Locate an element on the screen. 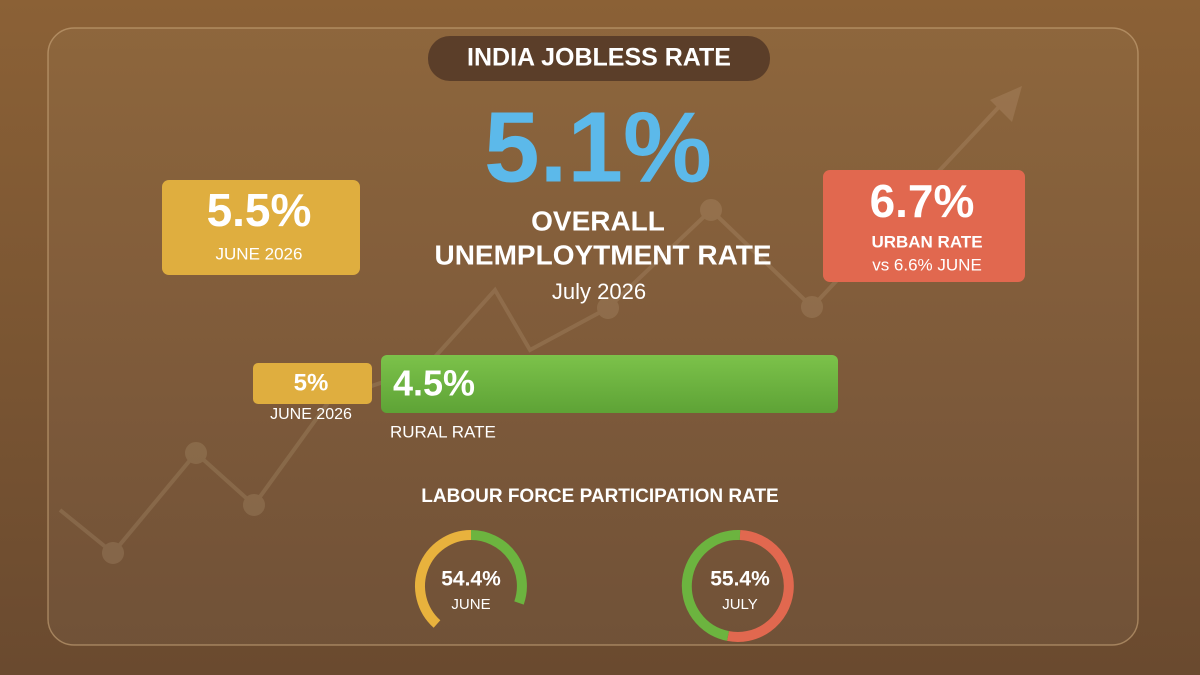 The width and height of the screenshot is (1200, 675). june-value: 5.5% is located at coordinates (259, 210).